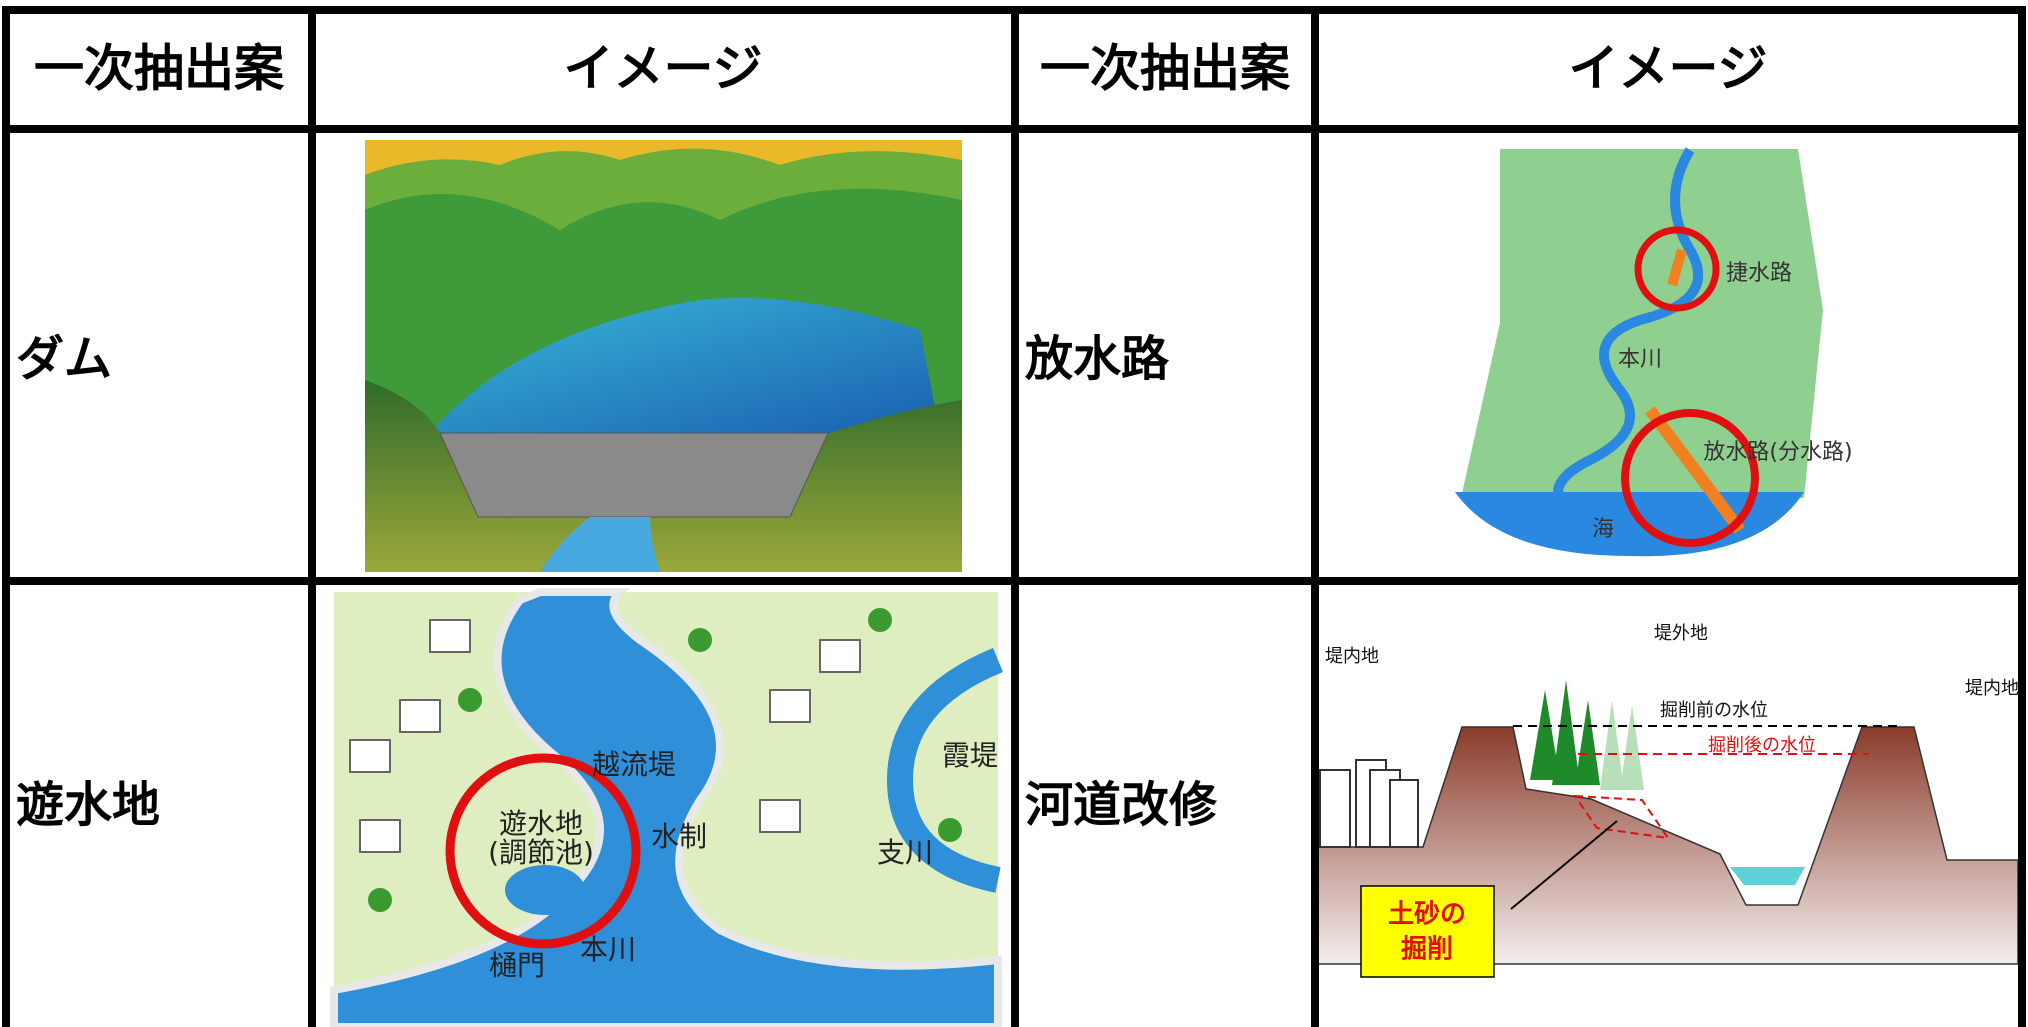  Describe the element at coordinates (679, 836) in the screenshot. I see `image-label: 水制` at that location.